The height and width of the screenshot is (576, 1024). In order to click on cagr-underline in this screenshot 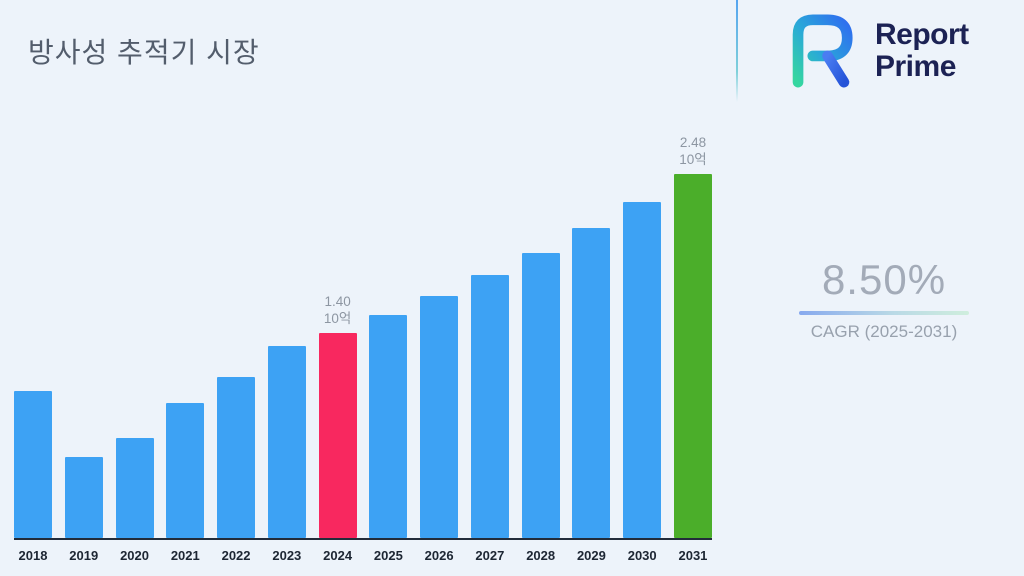, I will do `click(884, 313)`.